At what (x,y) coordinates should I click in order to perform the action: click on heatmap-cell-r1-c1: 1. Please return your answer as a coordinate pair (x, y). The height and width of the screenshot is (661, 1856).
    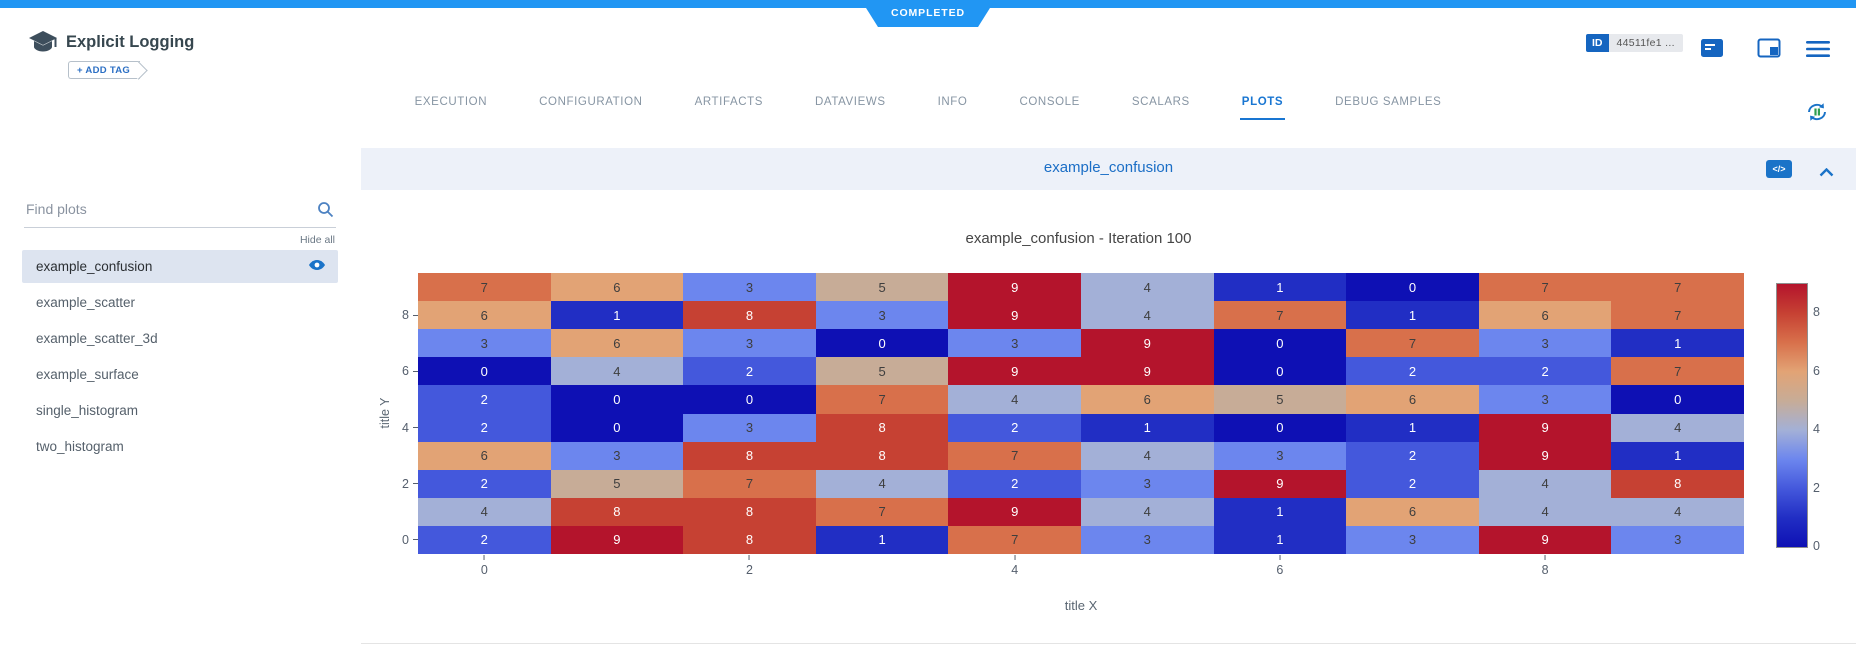
    Looking at the image, I should click on (617, 315).